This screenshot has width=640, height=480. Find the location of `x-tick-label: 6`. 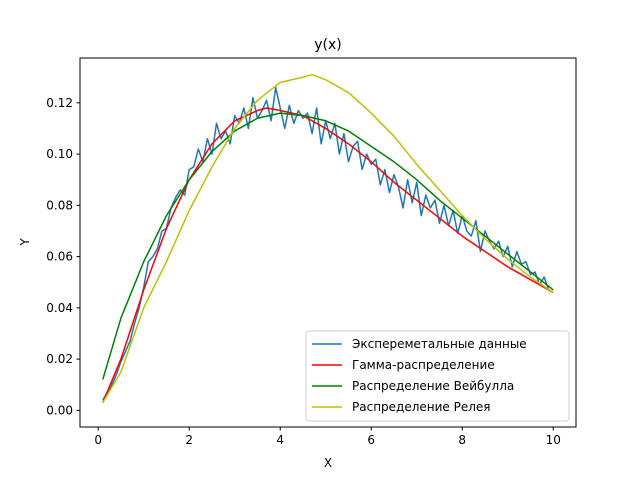

x-tick-label: 6 is located at coordinates (371, 440).